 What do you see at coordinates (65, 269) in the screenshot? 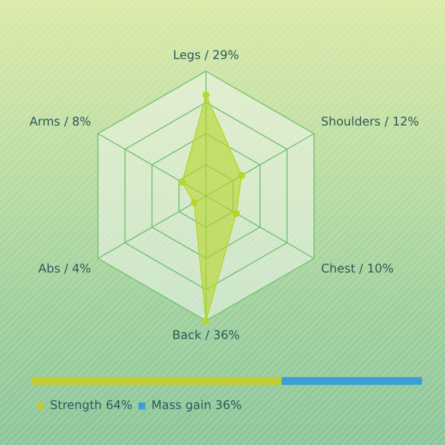
I see `spoke-label: Abs / 4%` at bounding box center [65, 269].